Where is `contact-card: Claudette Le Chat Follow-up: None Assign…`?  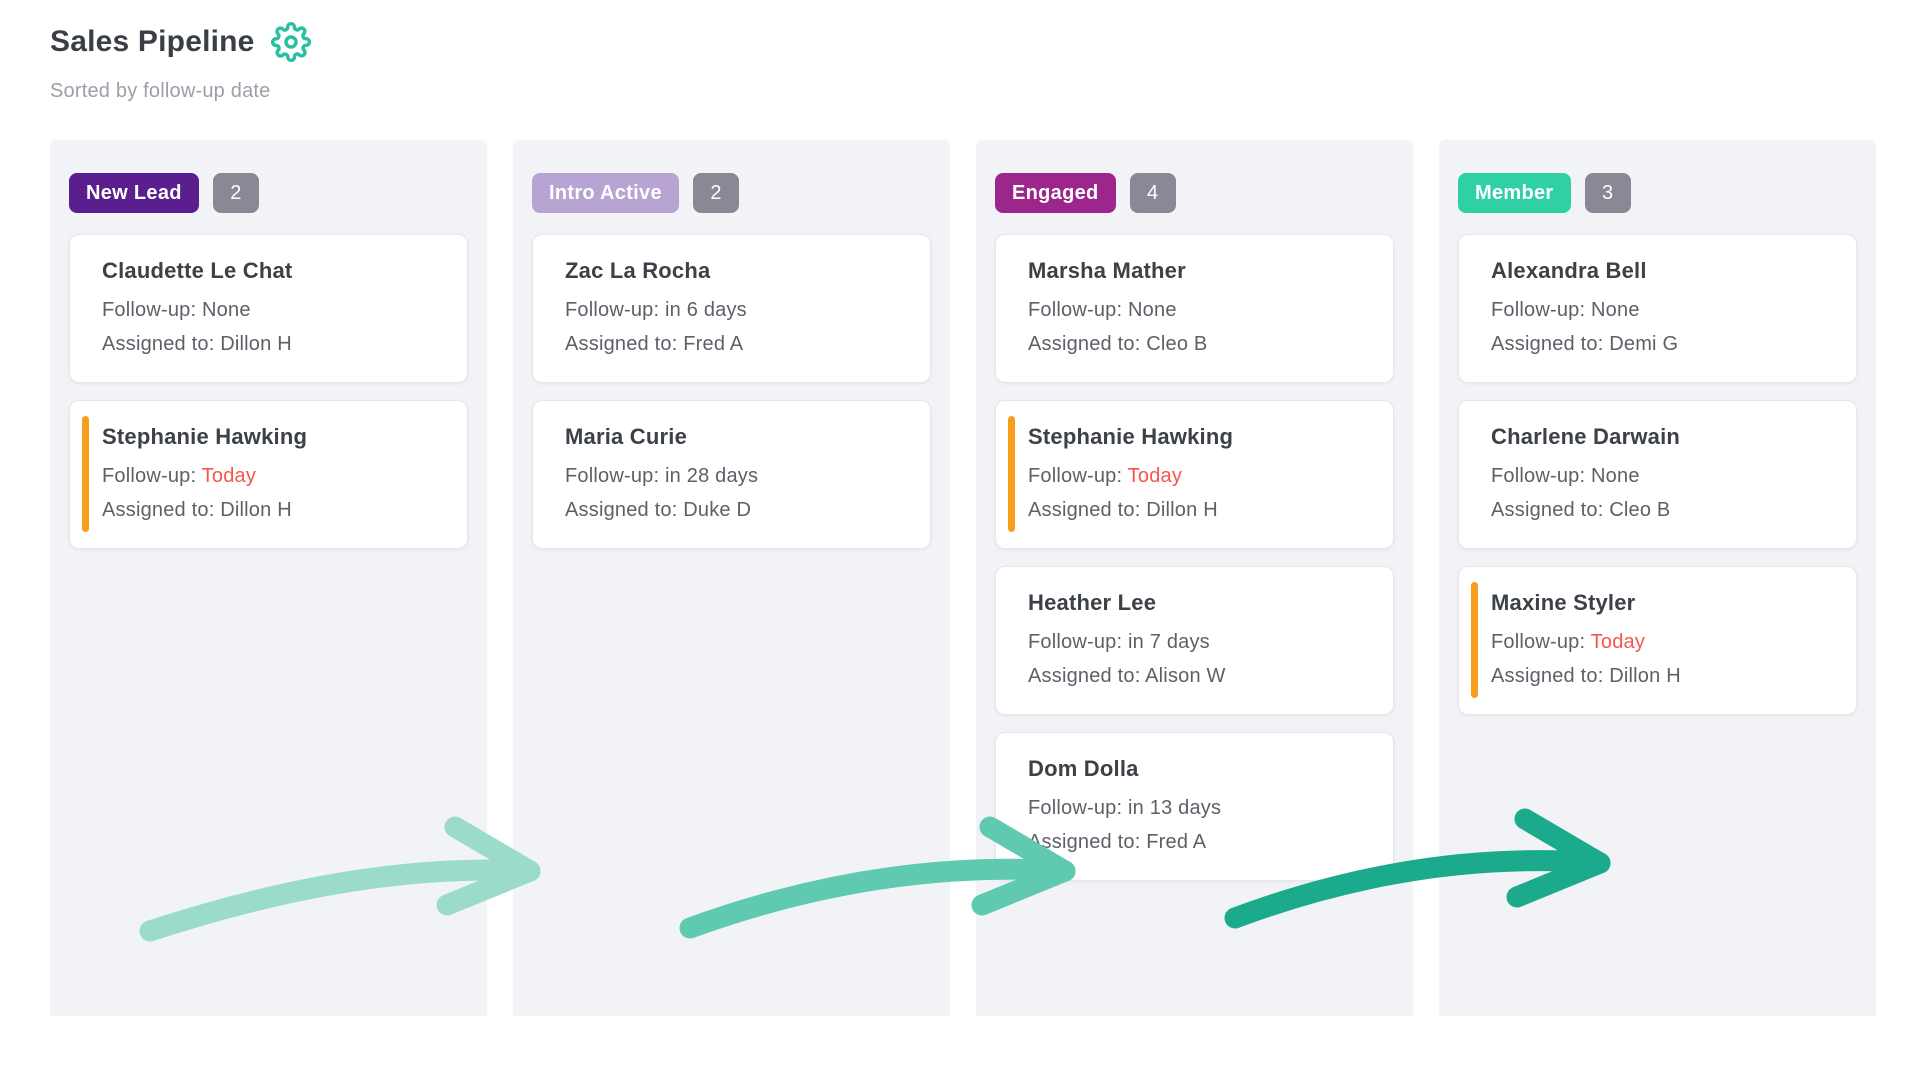 contact-card: Claudette Le Chat Follow-up: None Assign… is located at coordinates (268, 308).